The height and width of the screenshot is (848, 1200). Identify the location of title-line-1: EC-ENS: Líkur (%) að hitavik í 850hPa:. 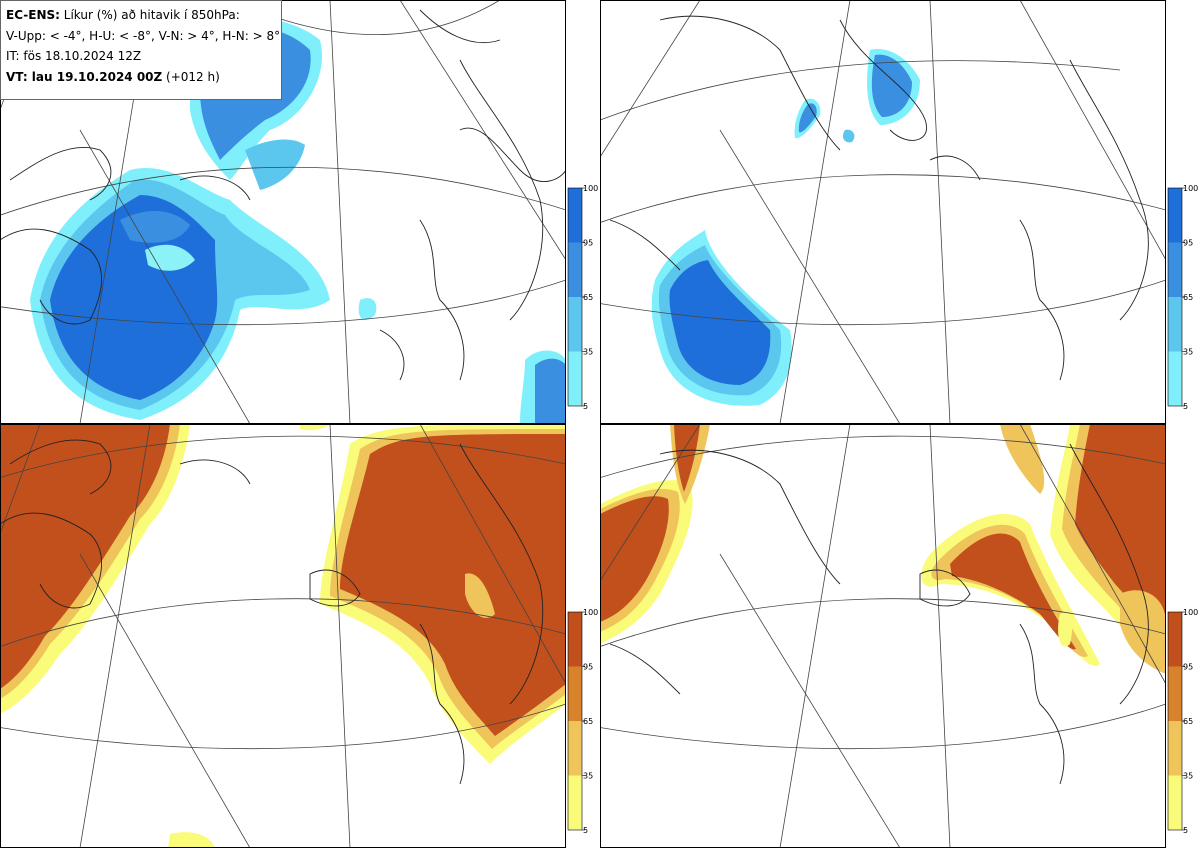
(141, 15).